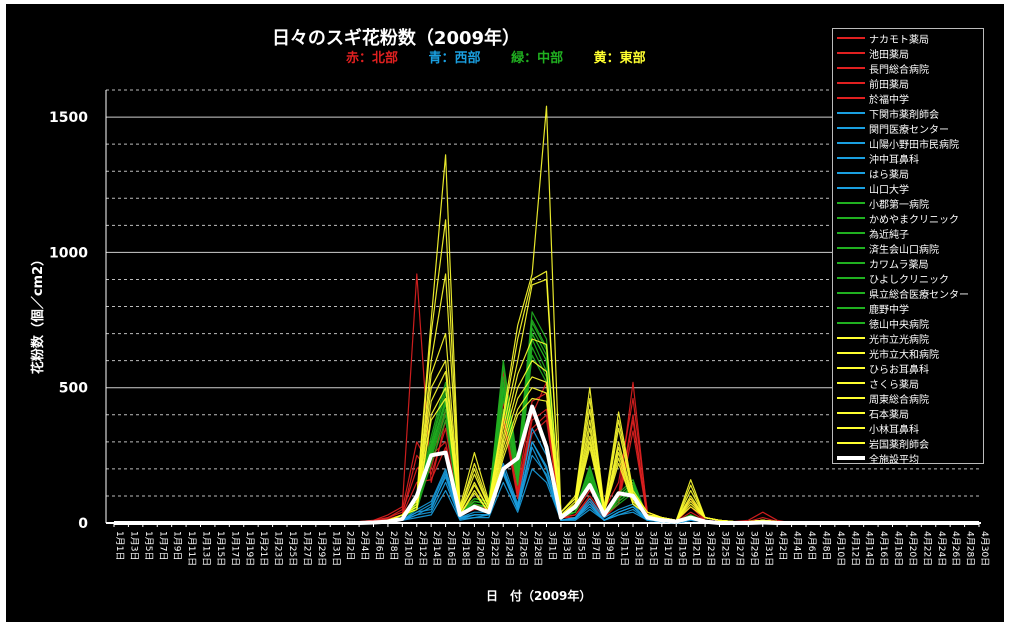 This screenshot has height=628, width=1010. Describe the element at coordinates (552, 545) in the screenshot. I see `x-tick-label: 3月1日` at that location.